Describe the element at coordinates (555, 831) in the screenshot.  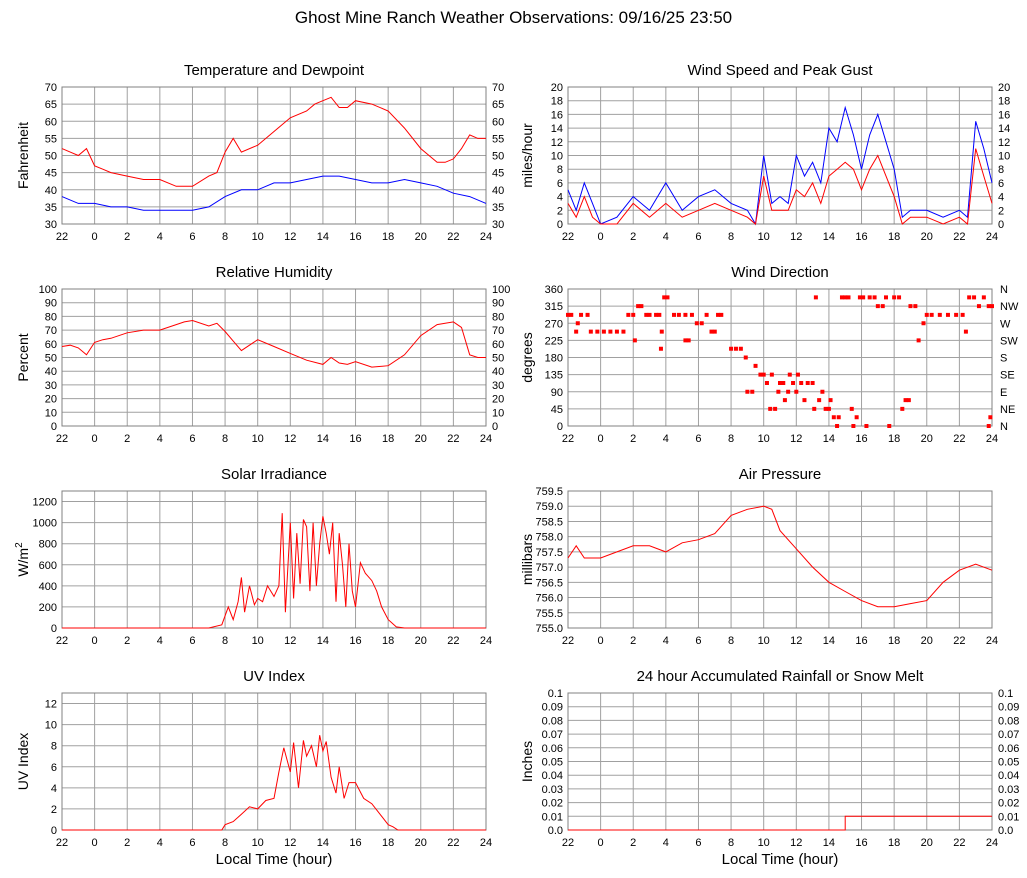
I see `y-tick-label: 0.0` at that location.